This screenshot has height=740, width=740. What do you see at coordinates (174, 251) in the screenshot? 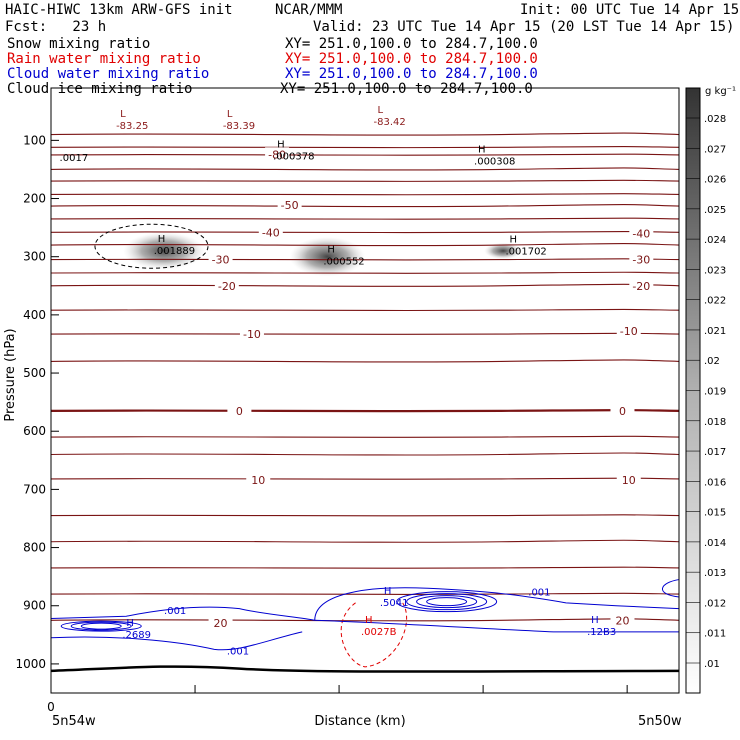
I see `extremum-value: .001889` at bounding box center [174, 251].